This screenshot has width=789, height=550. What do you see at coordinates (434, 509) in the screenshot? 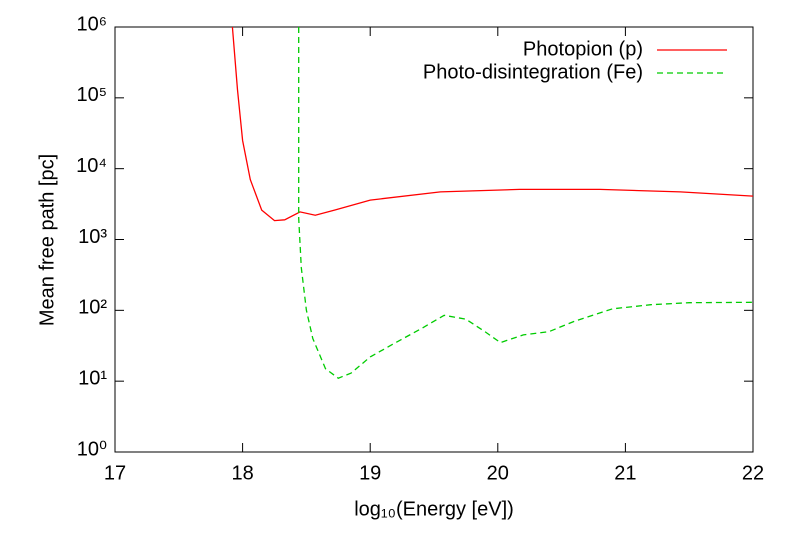
I see `x-axis-label: log₁₀(Energy [eV])` at bounding box center [434, 509].